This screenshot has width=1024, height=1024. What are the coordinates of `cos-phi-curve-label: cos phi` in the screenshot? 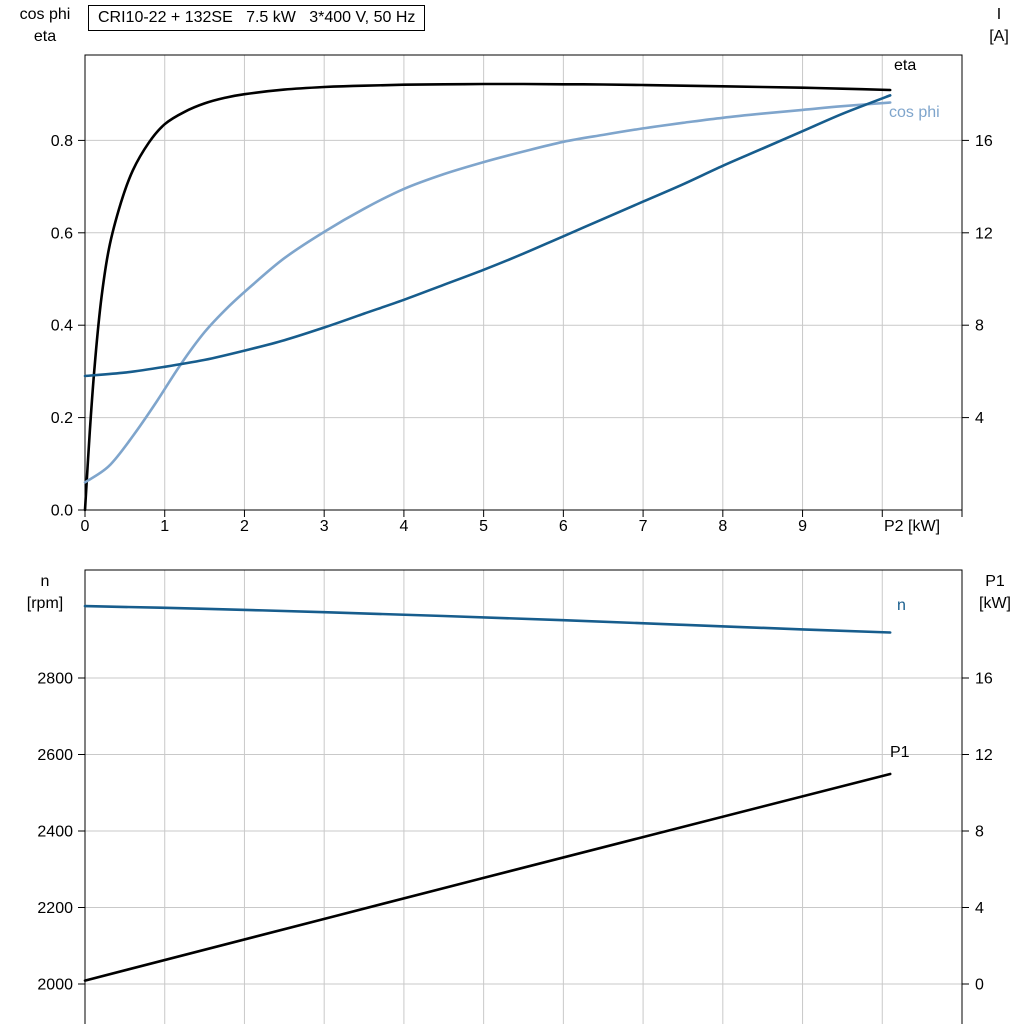 It's located at (914, 112).